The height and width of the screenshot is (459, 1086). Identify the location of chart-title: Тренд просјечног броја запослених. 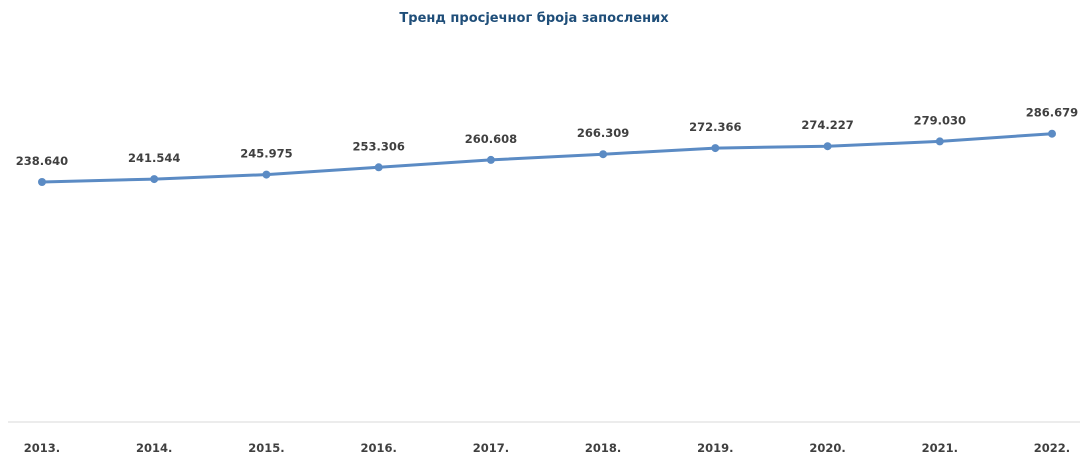
(534, 18).